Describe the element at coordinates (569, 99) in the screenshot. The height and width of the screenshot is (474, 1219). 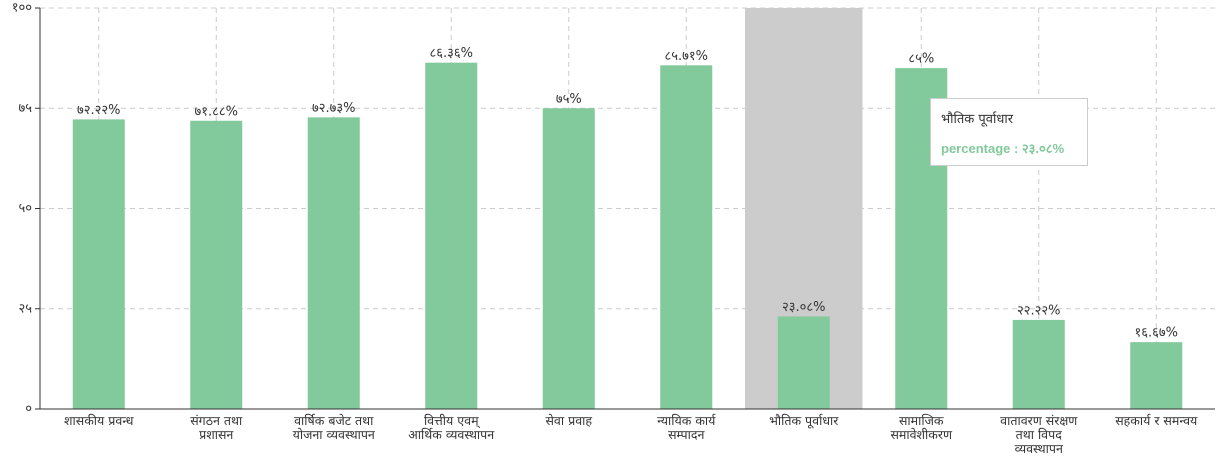
I see `value-label: ७५%` at that location.